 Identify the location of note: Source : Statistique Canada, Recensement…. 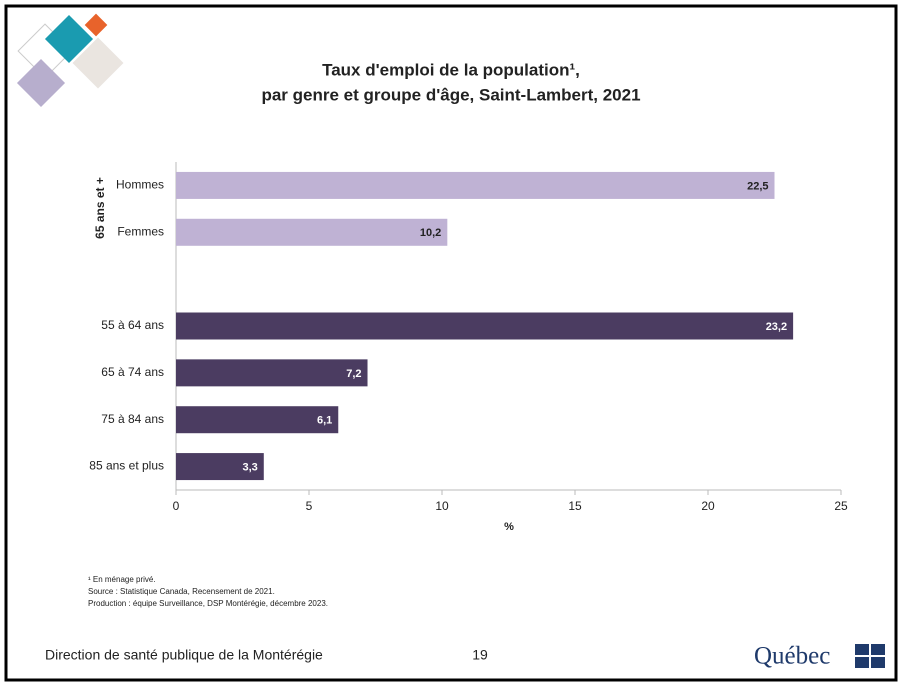
(181, 591).